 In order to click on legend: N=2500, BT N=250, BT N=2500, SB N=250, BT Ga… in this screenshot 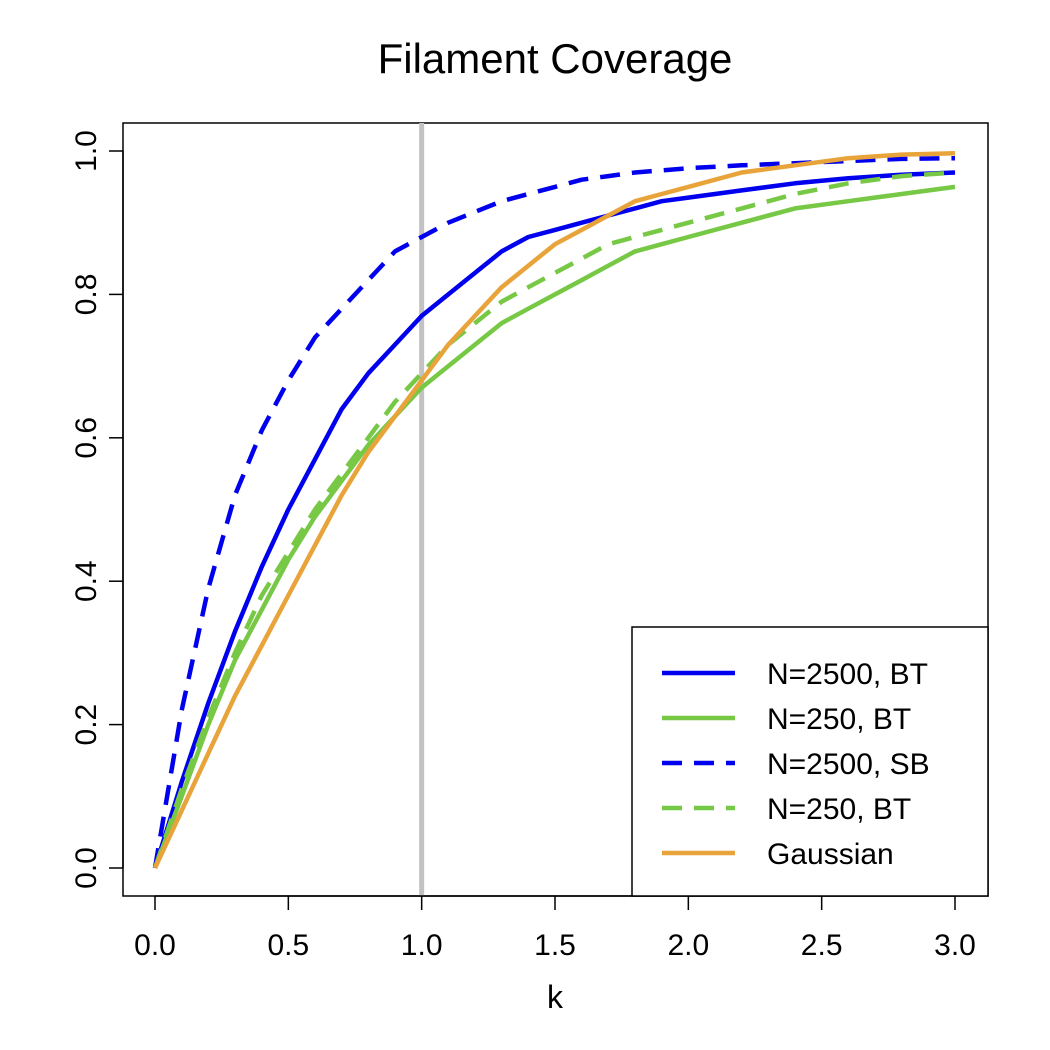, I will do `click(810, 761)`.